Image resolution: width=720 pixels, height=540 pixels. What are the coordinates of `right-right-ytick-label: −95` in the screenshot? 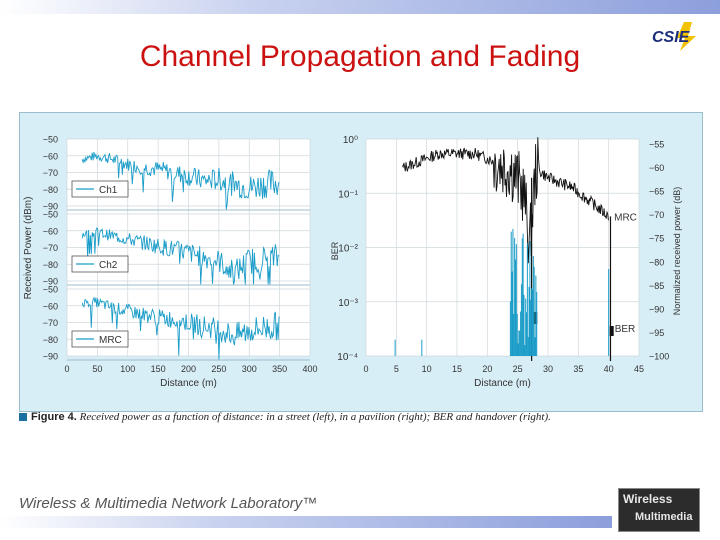 It's located at (656, 333).